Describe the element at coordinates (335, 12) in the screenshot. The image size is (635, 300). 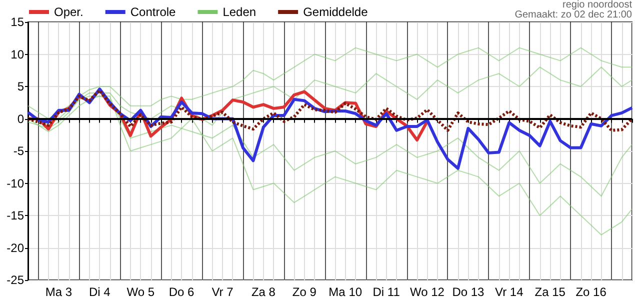
I see `legend-label: Gemiddelde` at that location.